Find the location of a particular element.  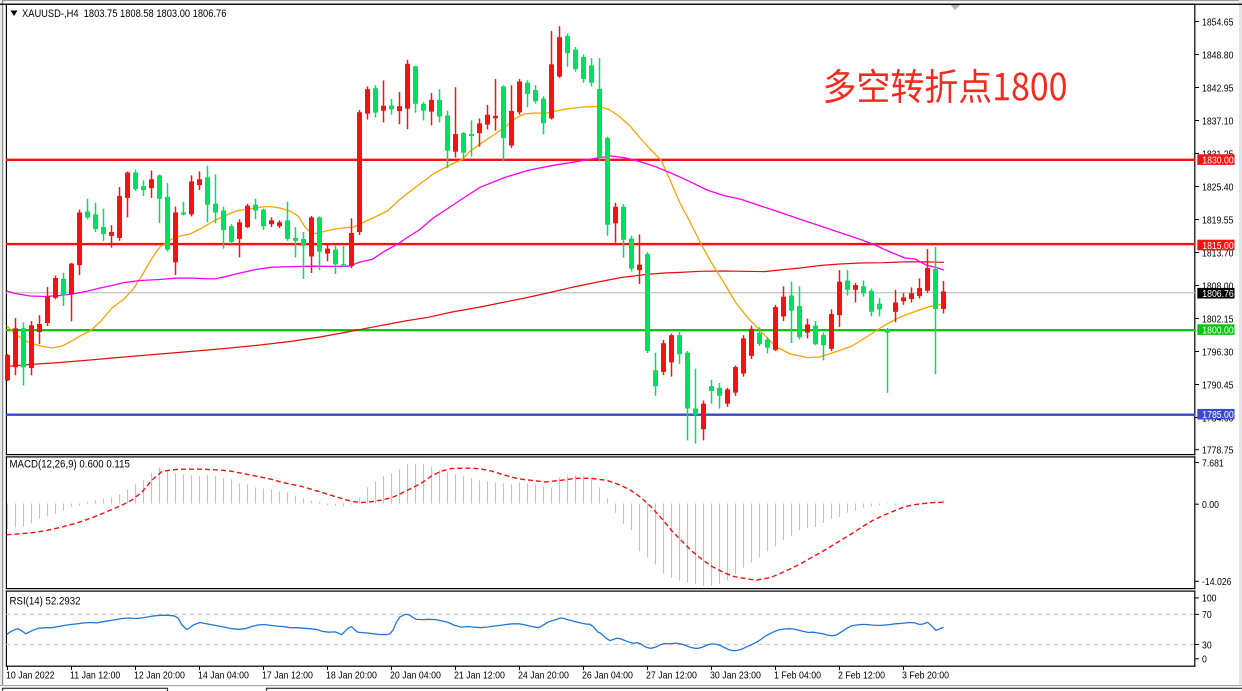

svg-text: RSI(14) 52.2932 is located at coordinates (45, 602).